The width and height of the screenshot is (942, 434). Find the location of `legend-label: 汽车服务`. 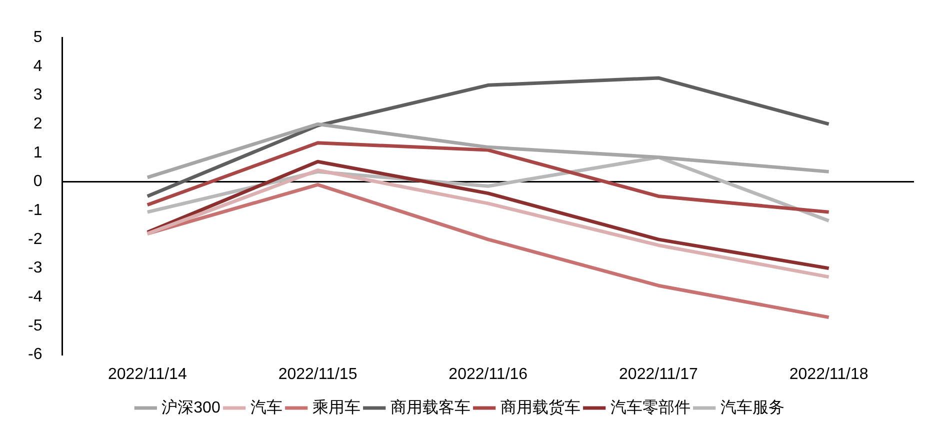

legend-label: 汽车服务 is located at coordinates (752, 407).